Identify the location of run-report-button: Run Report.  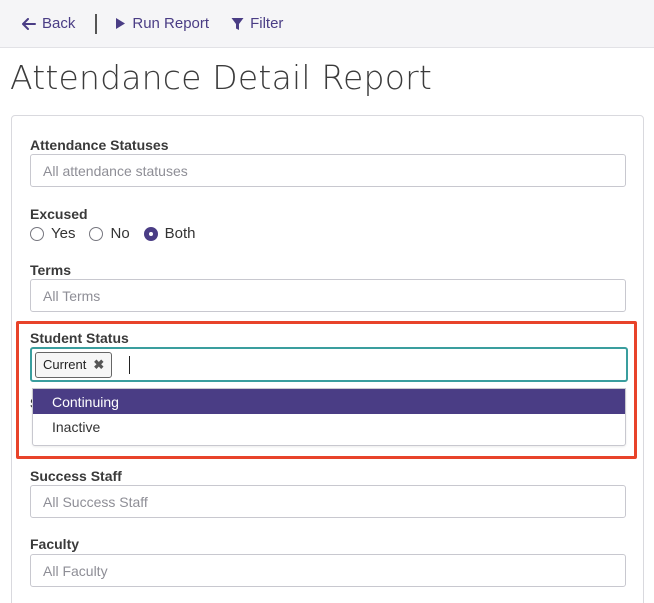
(162, 23).